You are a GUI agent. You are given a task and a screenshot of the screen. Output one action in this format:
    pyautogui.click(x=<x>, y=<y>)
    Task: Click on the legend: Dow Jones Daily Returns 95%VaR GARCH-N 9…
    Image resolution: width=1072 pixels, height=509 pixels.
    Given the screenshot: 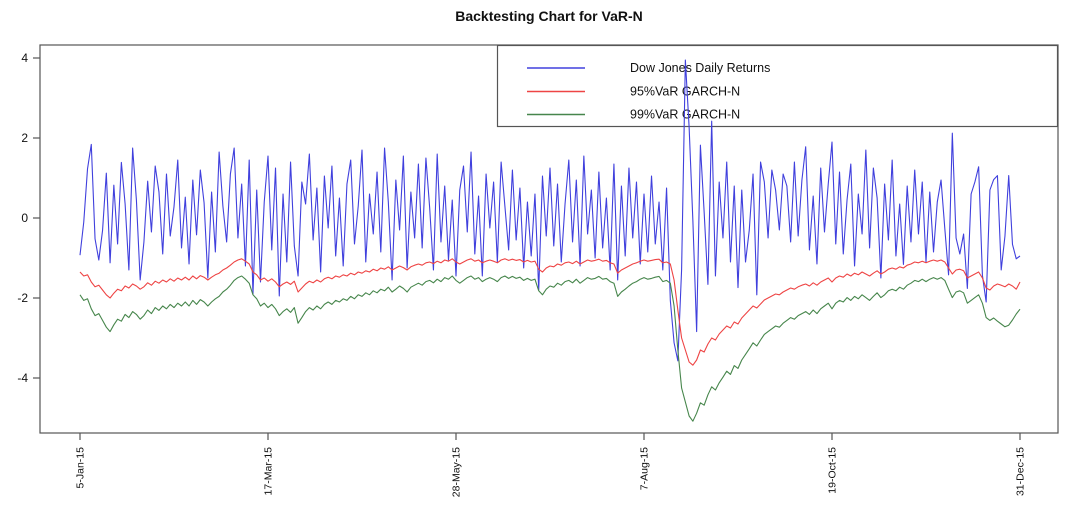 What is the action you would take?
    pyautogui.click(x=777, y=86)
    